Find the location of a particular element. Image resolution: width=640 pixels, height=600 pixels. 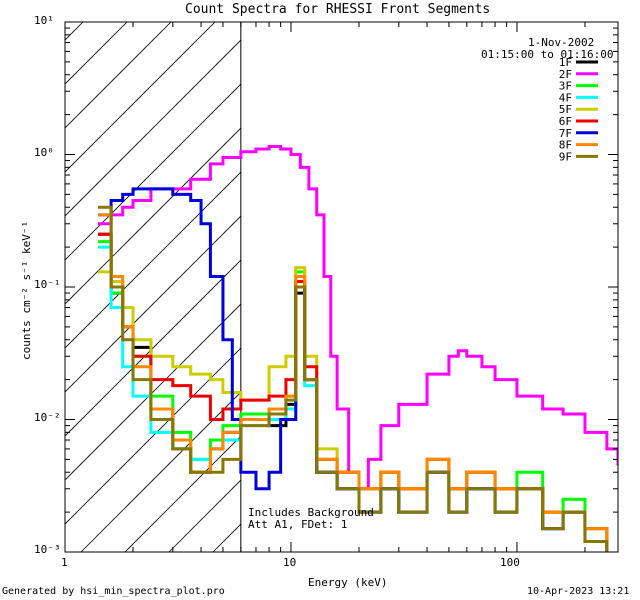

legend-label-3F: 3F is located at coordinates (565, 86).